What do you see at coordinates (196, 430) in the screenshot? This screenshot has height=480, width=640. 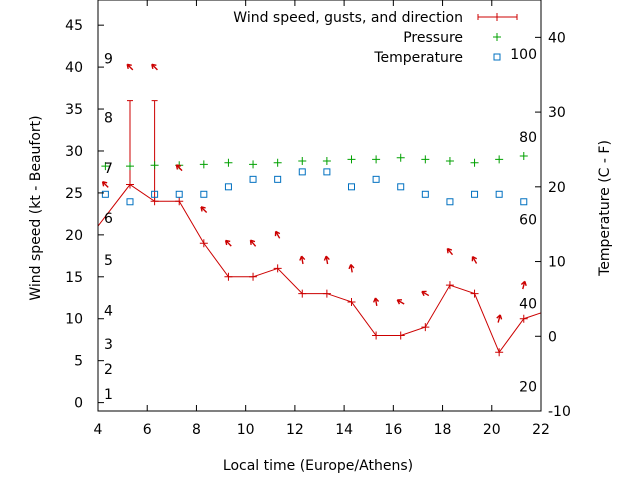 I see `x-tick-label: 8` at bounding box center [196, 430].